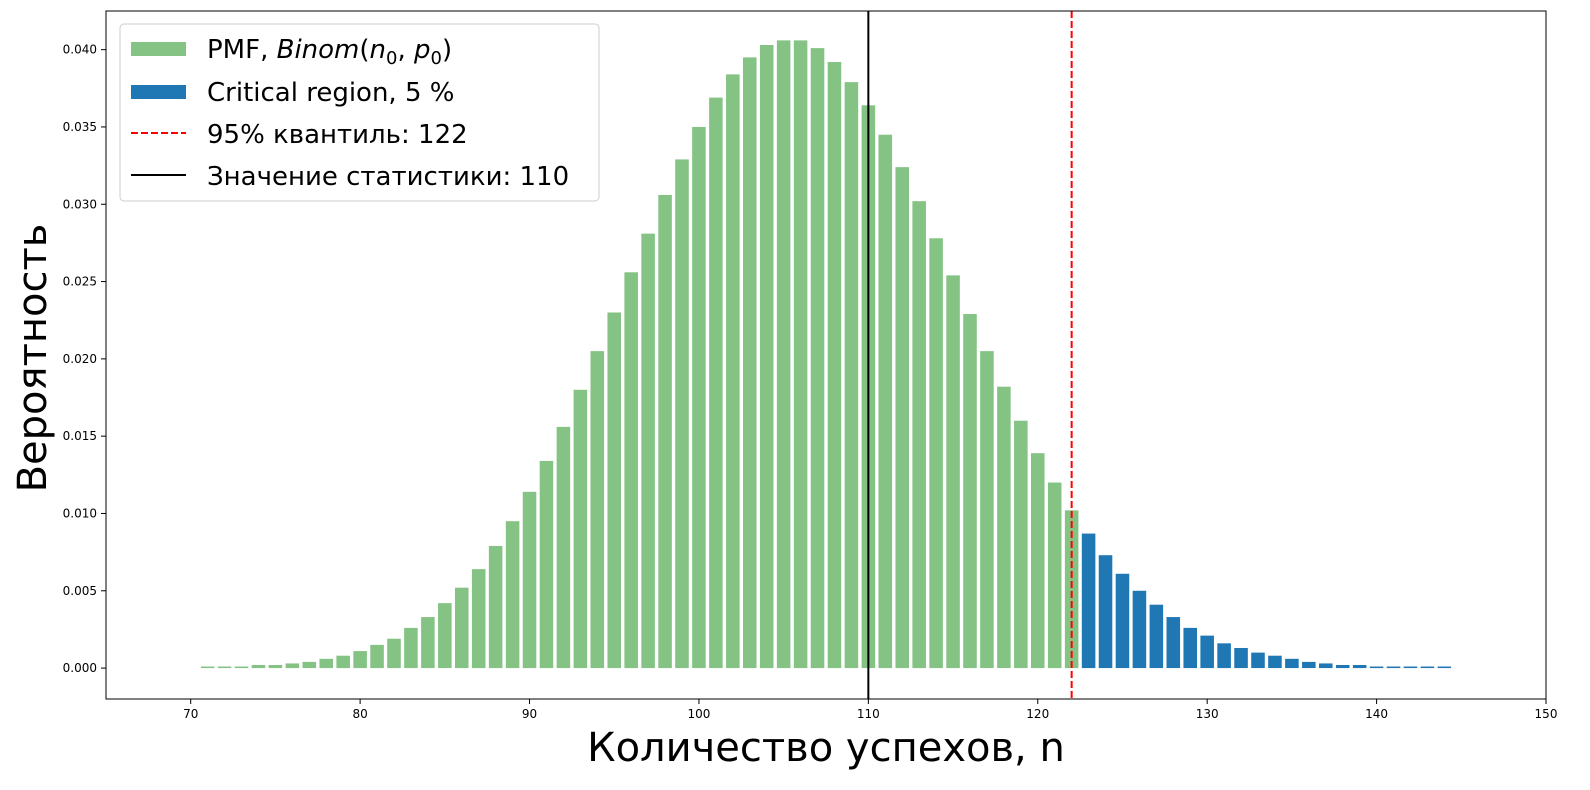  Describe the element at coordinates (447, 50) in the screenshot. I see `legend-label-pmf-close-paren: )` at that location.